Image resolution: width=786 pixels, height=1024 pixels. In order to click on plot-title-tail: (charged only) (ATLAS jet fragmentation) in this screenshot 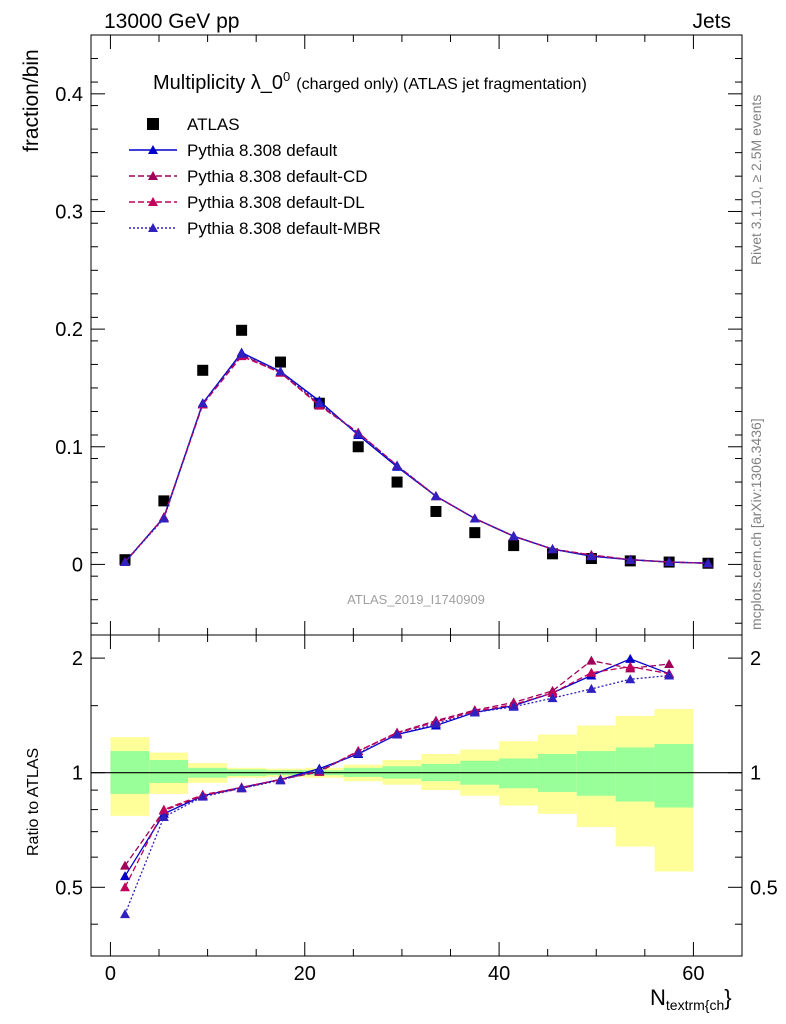, I will do `click(441, 84)`.